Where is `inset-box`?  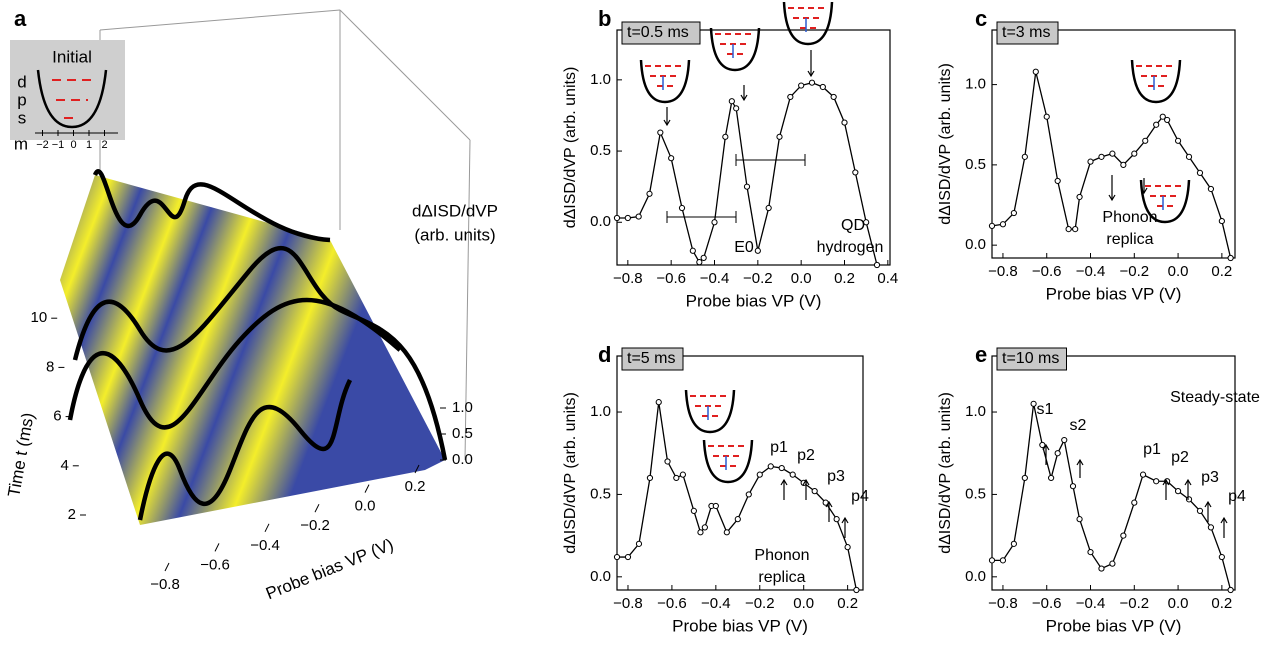
inset-box is located at coordinates (67, 90).